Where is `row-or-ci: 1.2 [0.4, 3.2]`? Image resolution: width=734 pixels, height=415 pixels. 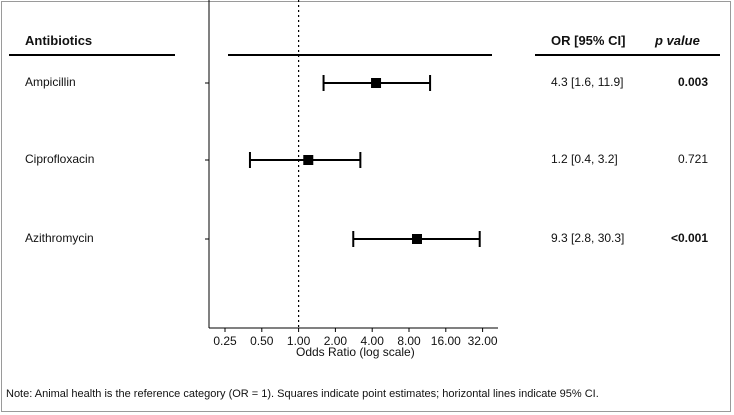 row-or-ci: 1.2 [0.4, 3.2] is located at coordinates (584, 159).